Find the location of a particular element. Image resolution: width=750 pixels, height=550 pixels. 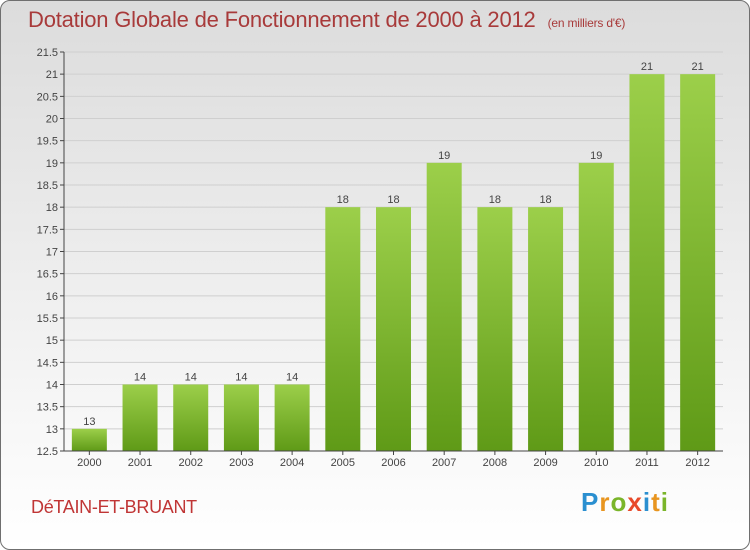

y-tick-label: 15.5 is located at coordinates (47, 319).